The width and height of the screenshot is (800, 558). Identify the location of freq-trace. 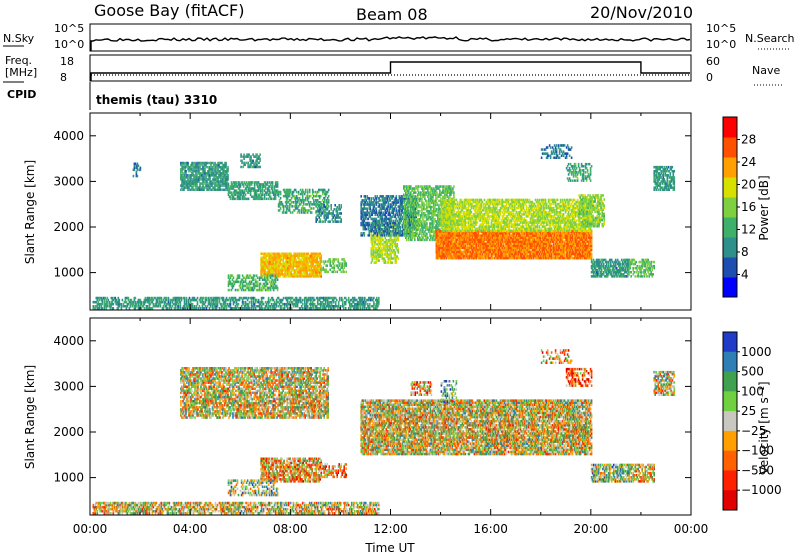
(390, 71).